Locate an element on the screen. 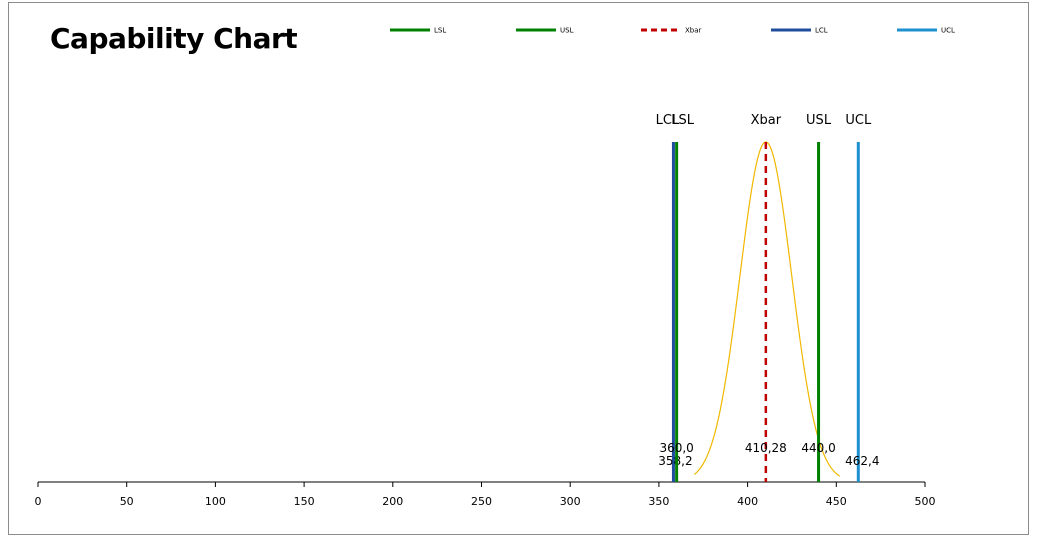 The width and height of the screenshot is (1039, 537). x-tick-label-300: 300 is located at coordinates (570, 501).